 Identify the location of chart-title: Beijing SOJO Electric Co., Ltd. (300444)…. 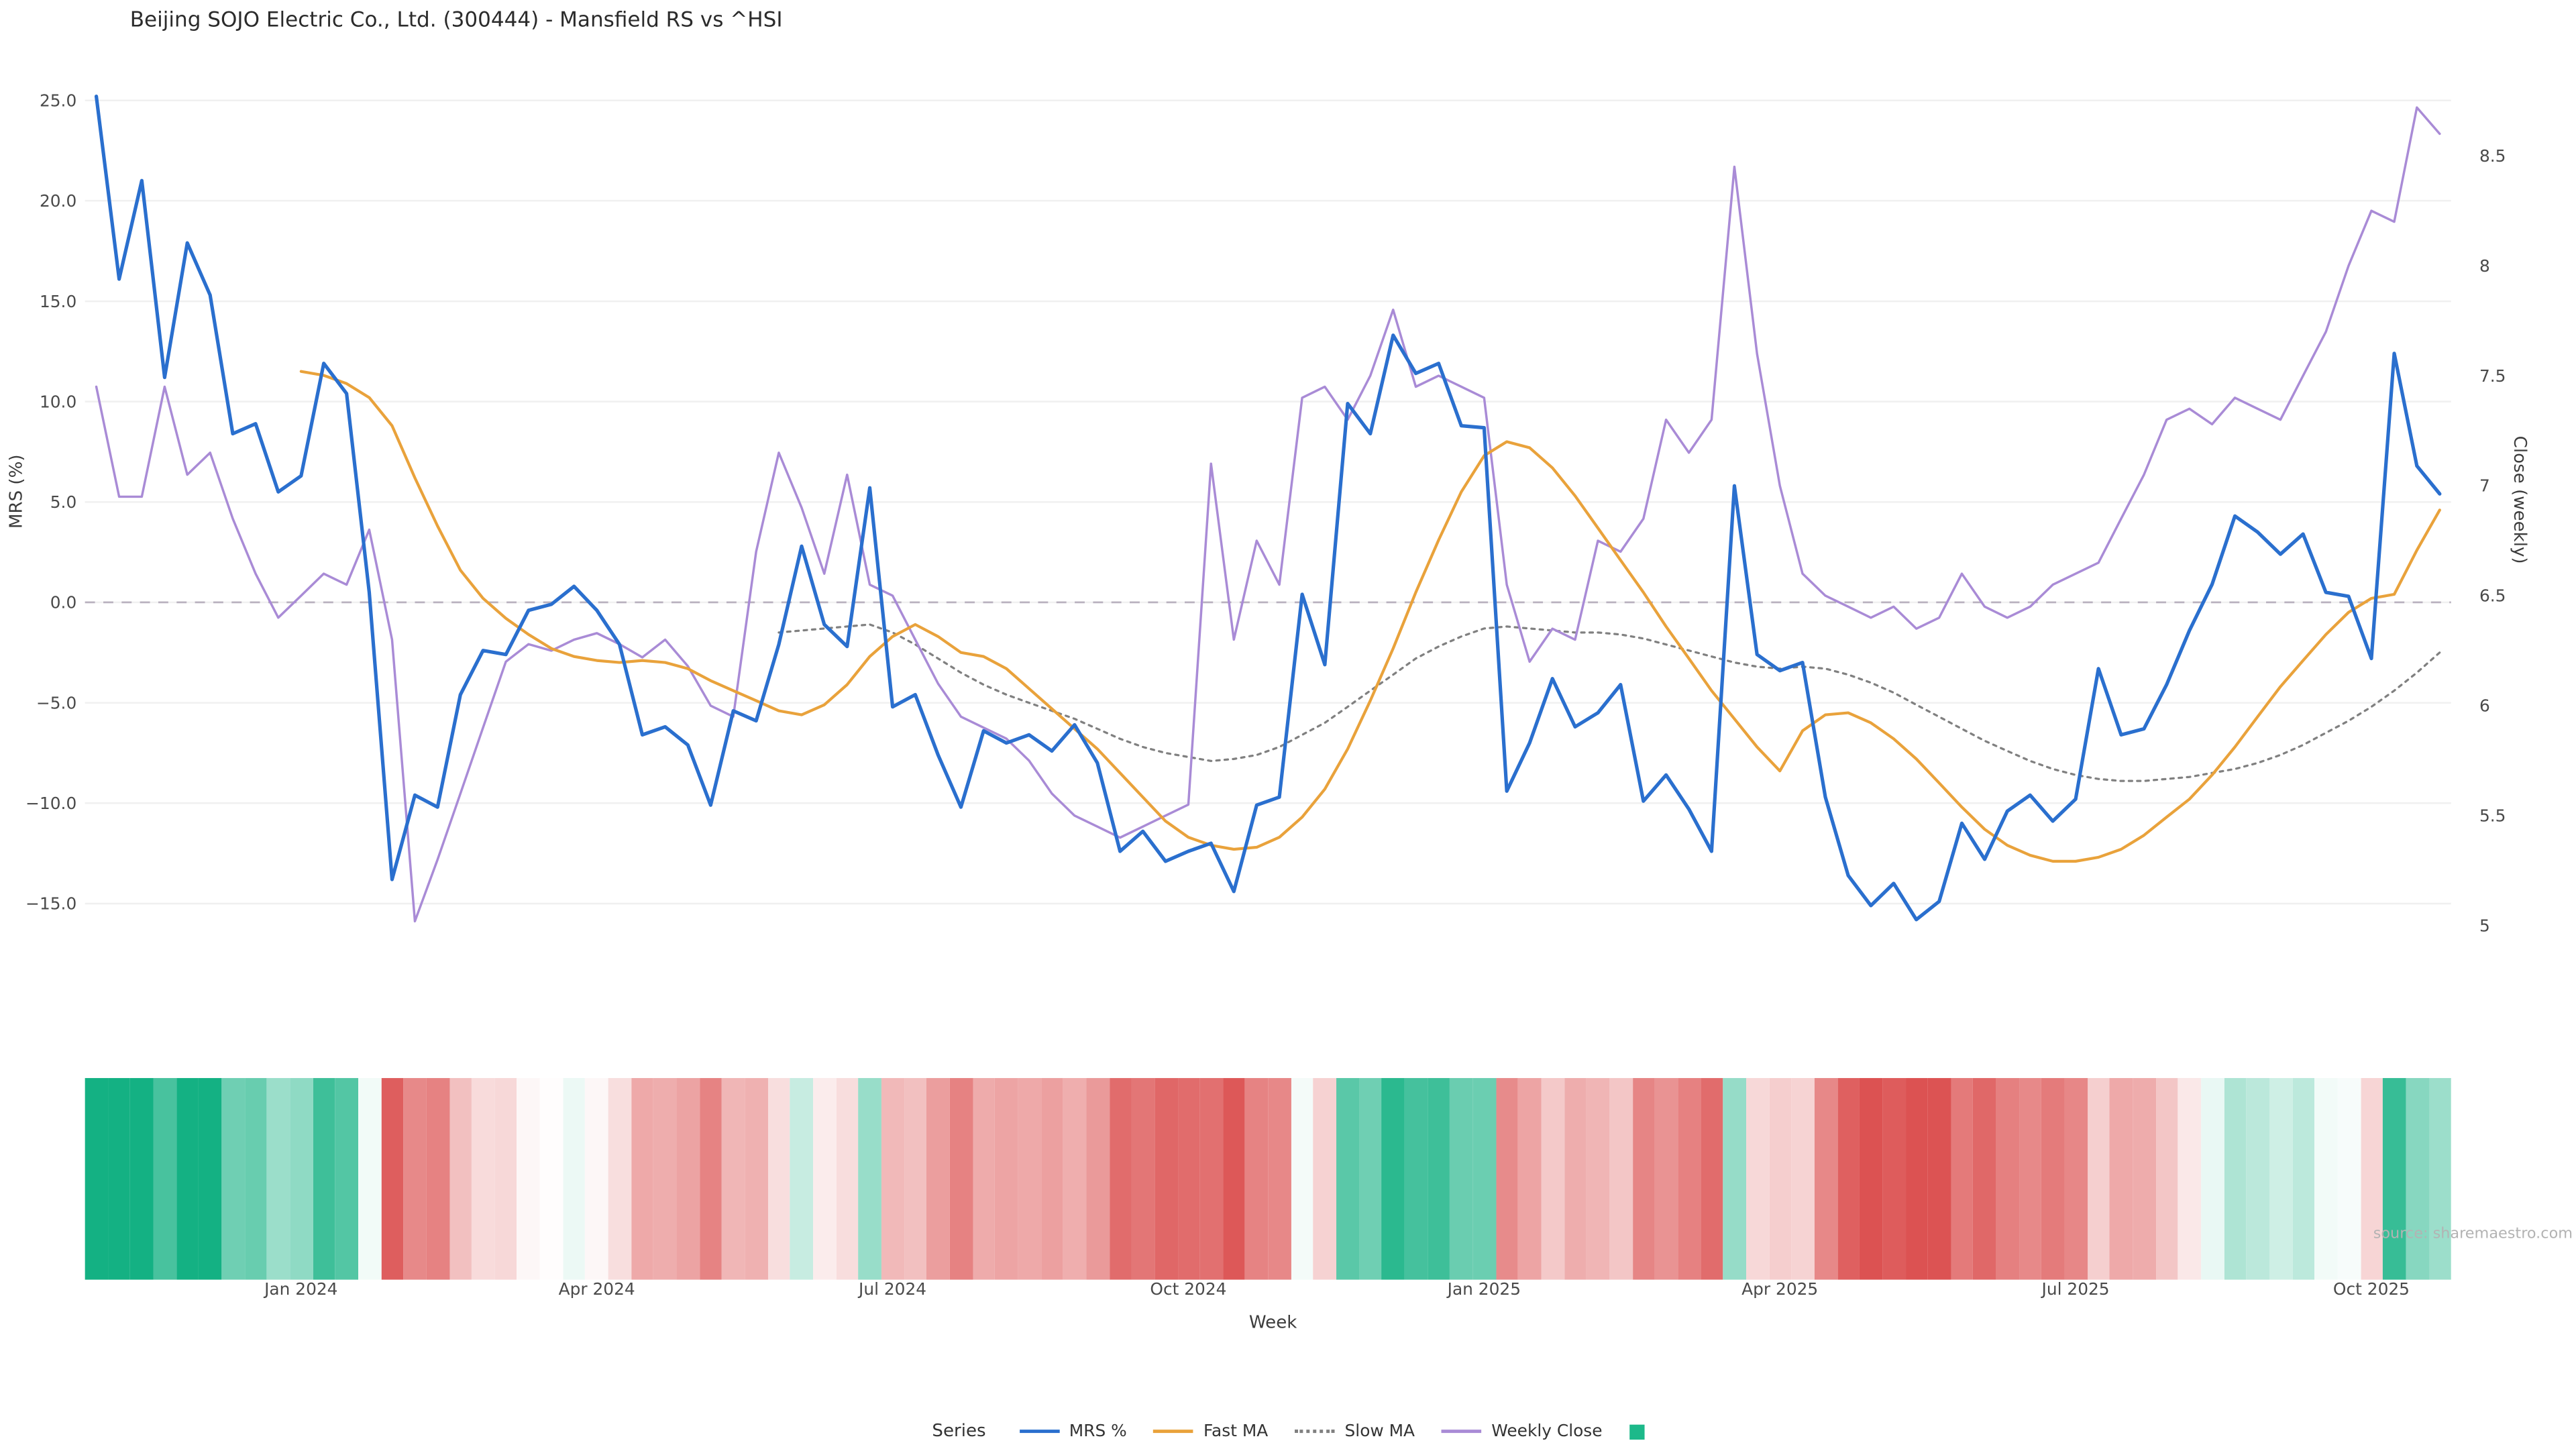
(456, 19).